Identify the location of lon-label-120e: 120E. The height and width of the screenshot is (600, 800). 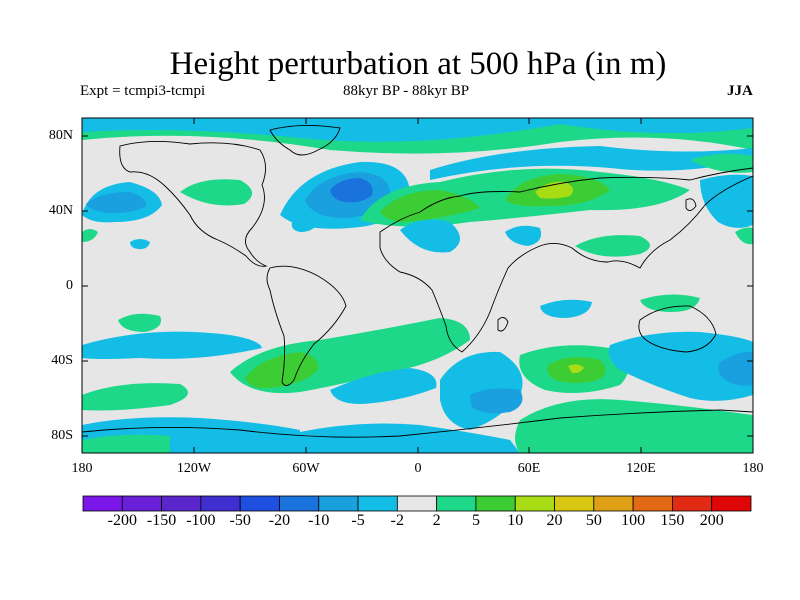
(641, 468).